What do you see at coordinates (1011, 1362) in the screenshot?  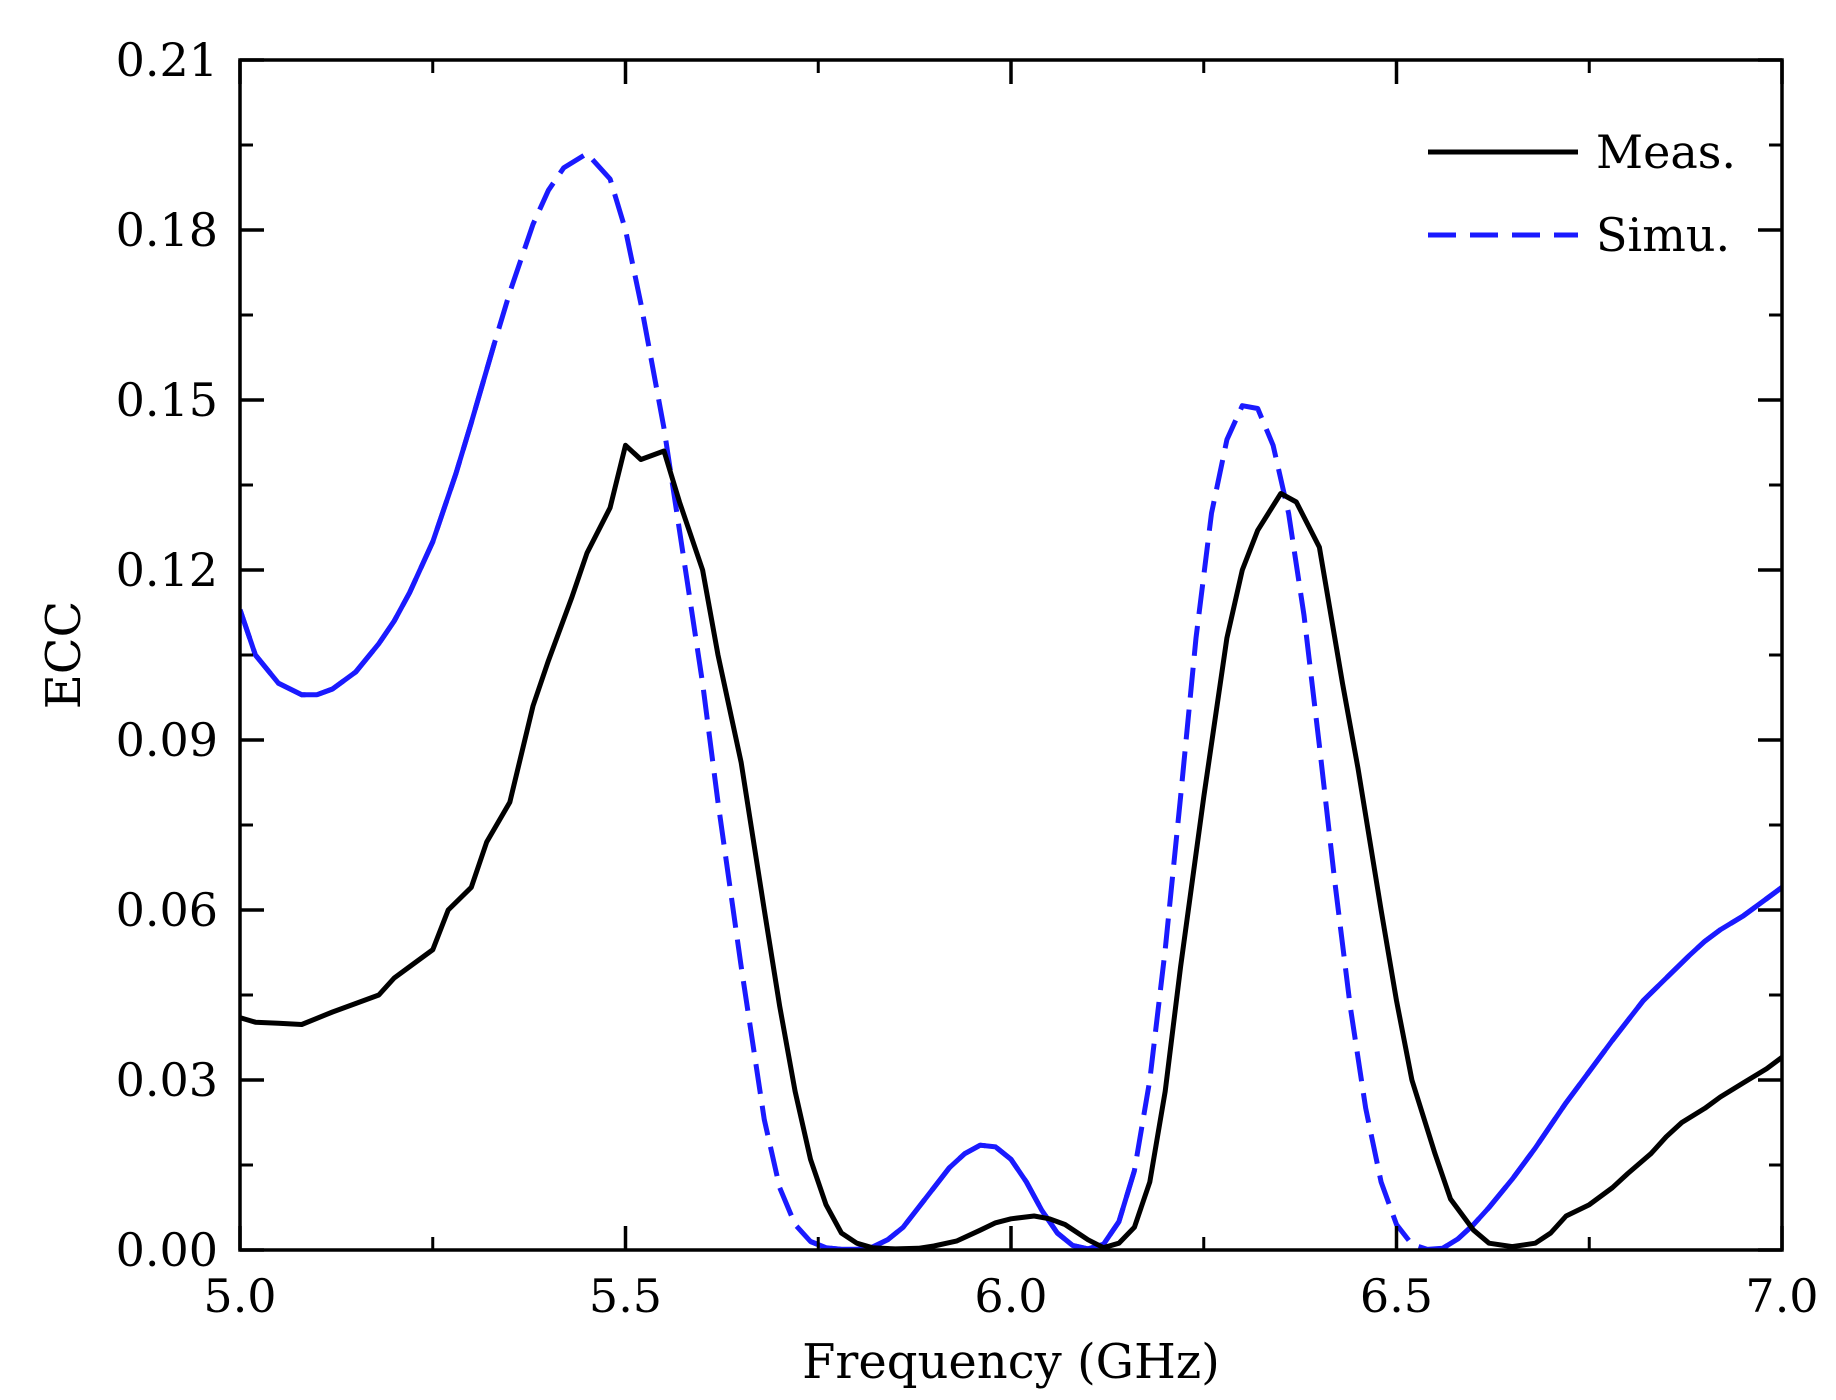 I see `x-axis-title: Frequency (GHz)` at bounding box center [1011, 1362].